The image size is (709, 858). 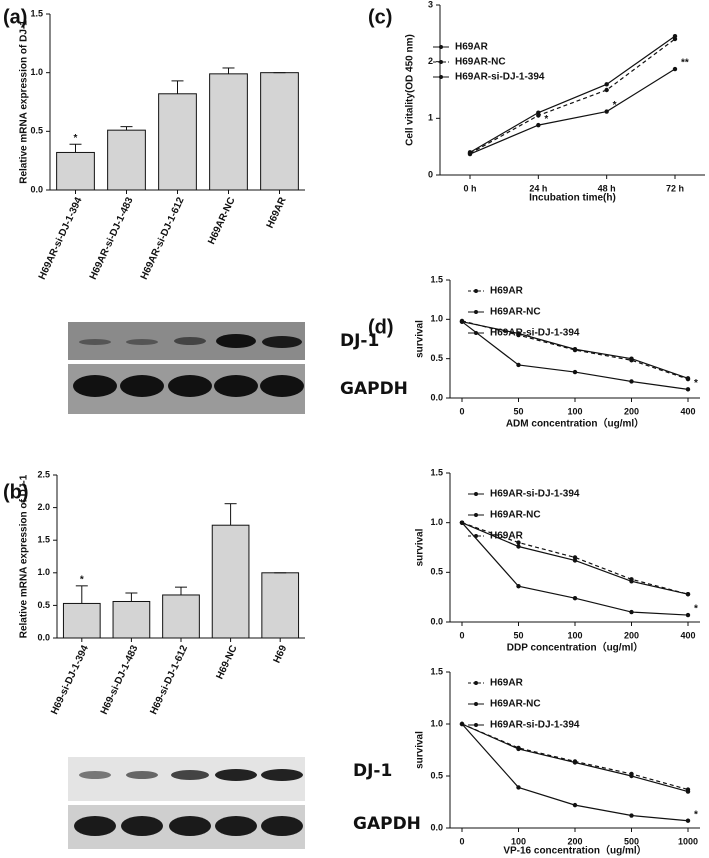 What do you see at coordinates (461, 411) in the screenshot?
I see `x-tick-label: 0` at bounding box center [461, 411].